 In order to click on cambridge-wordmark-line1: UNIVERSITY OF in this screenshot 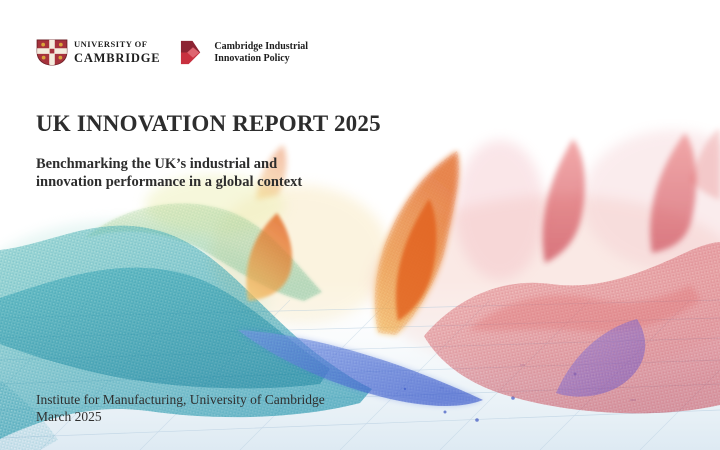, I will do `click(111, 44)`.